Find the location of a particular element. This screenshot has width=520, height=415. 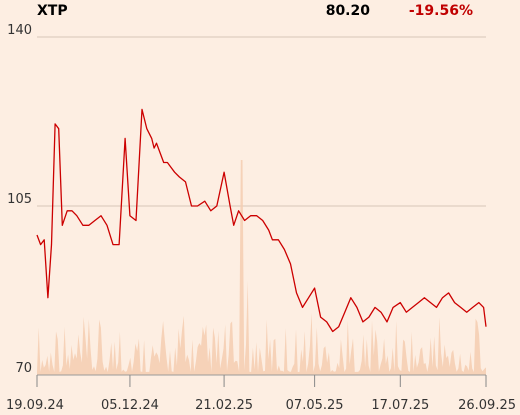

y-tick-label: 105 is located at coordinates (19, 199).